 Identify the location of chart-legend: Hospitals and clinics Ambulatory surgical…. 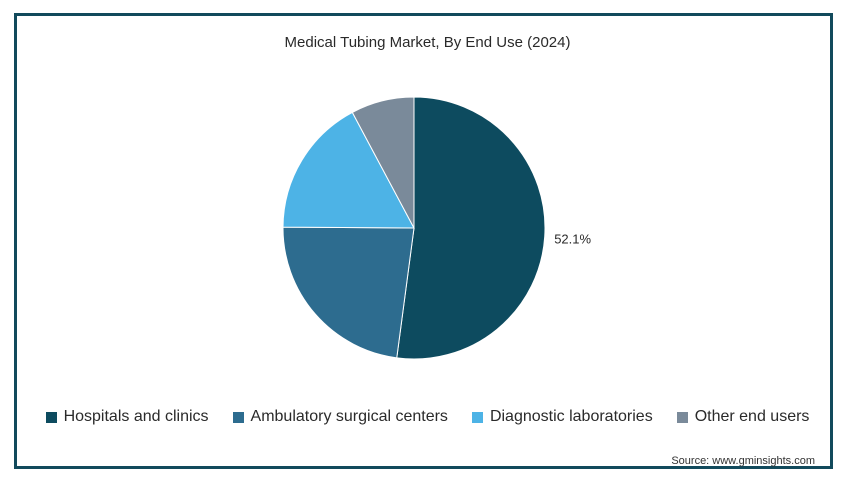
(427, 417).